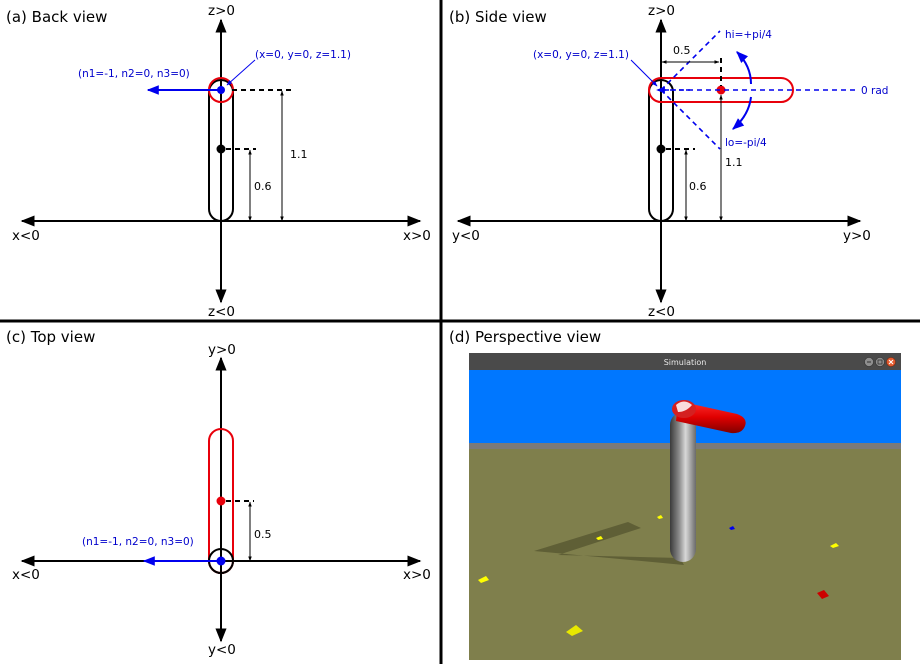  I want to click on hi-arc-arrow, so click(744, 68).